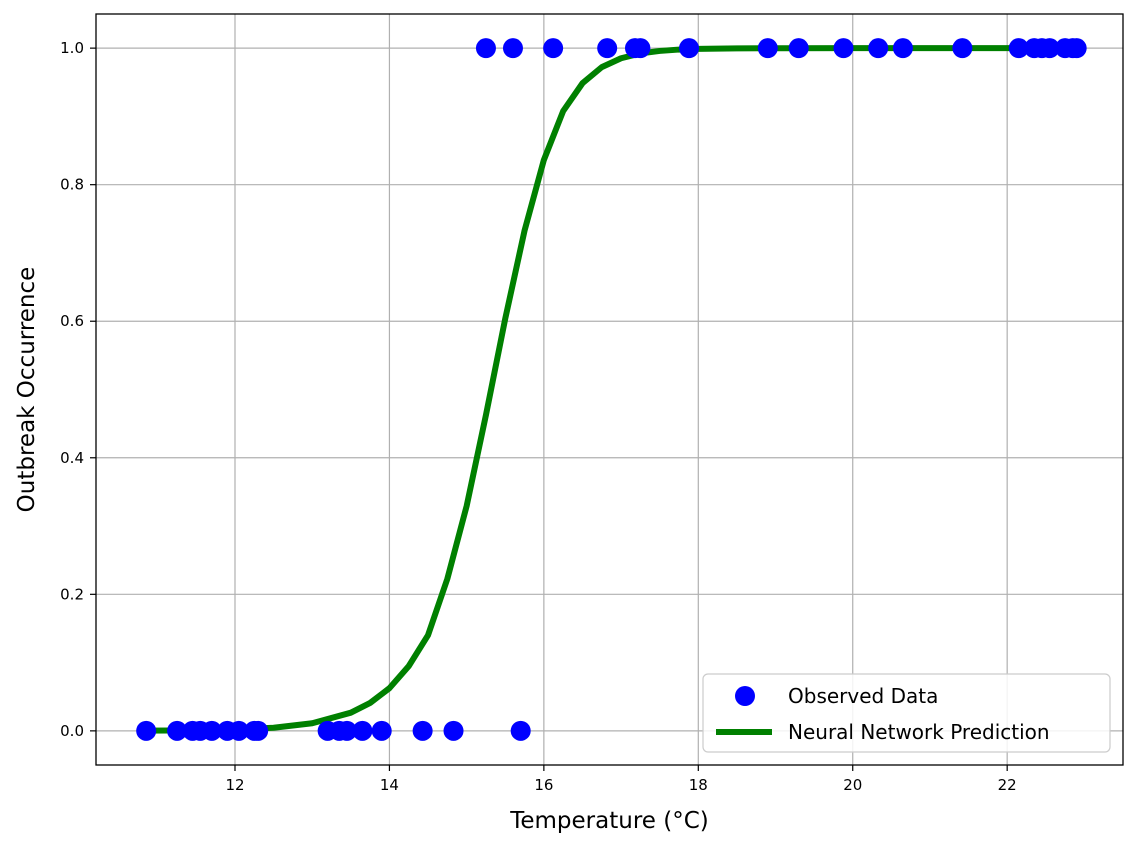 Image resolution: width=1137 pixels, height=849 pixels. Describe the element at coordinates (543, 785) in the screenshot. I see `x-tick-label: 16` at that location.